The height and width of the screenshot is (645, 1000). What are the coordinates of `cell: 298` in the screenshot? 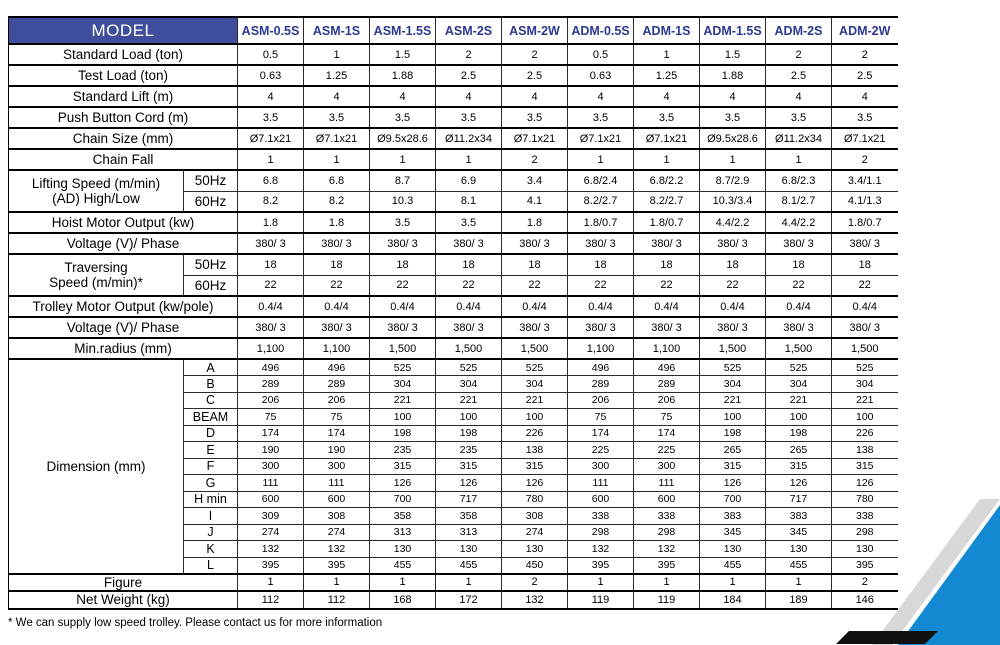 It's located at (666, 532).